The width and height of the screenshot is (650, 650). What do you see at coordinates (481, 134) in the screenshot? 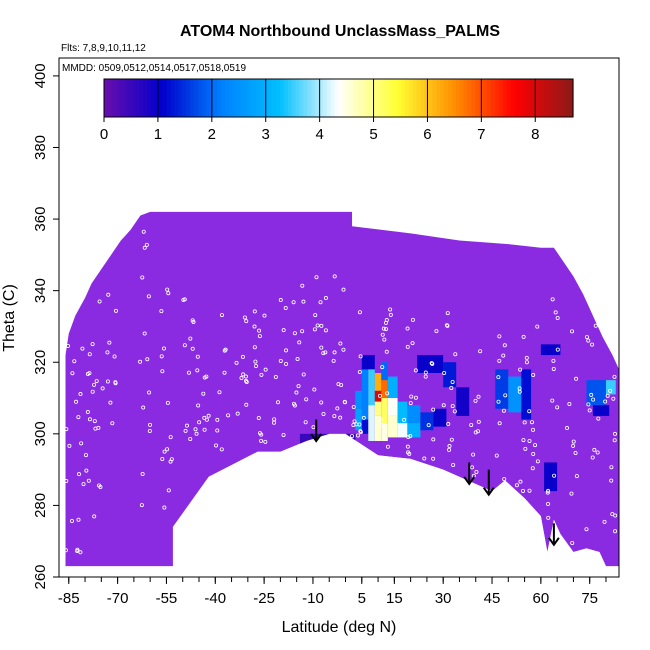
I see `colorbar-tick-label: 7` at bounding box center [481, 134].